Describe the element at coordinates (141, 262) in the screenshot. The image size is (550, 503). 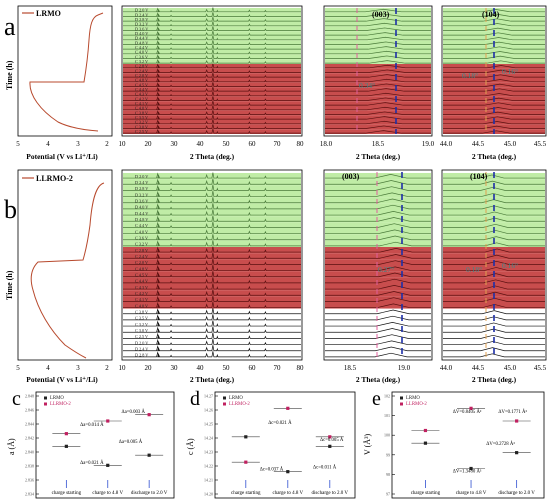
I see `trace-label: C 2.0 V` at that location.